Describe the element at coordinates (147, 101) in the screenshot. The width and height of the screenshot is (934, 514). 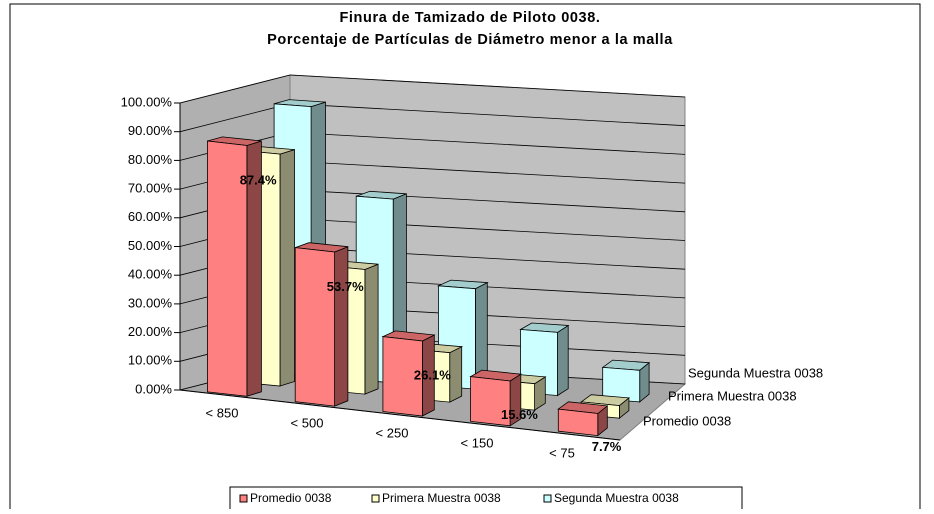
I see `y-tick-label: 100.00%` at that location.